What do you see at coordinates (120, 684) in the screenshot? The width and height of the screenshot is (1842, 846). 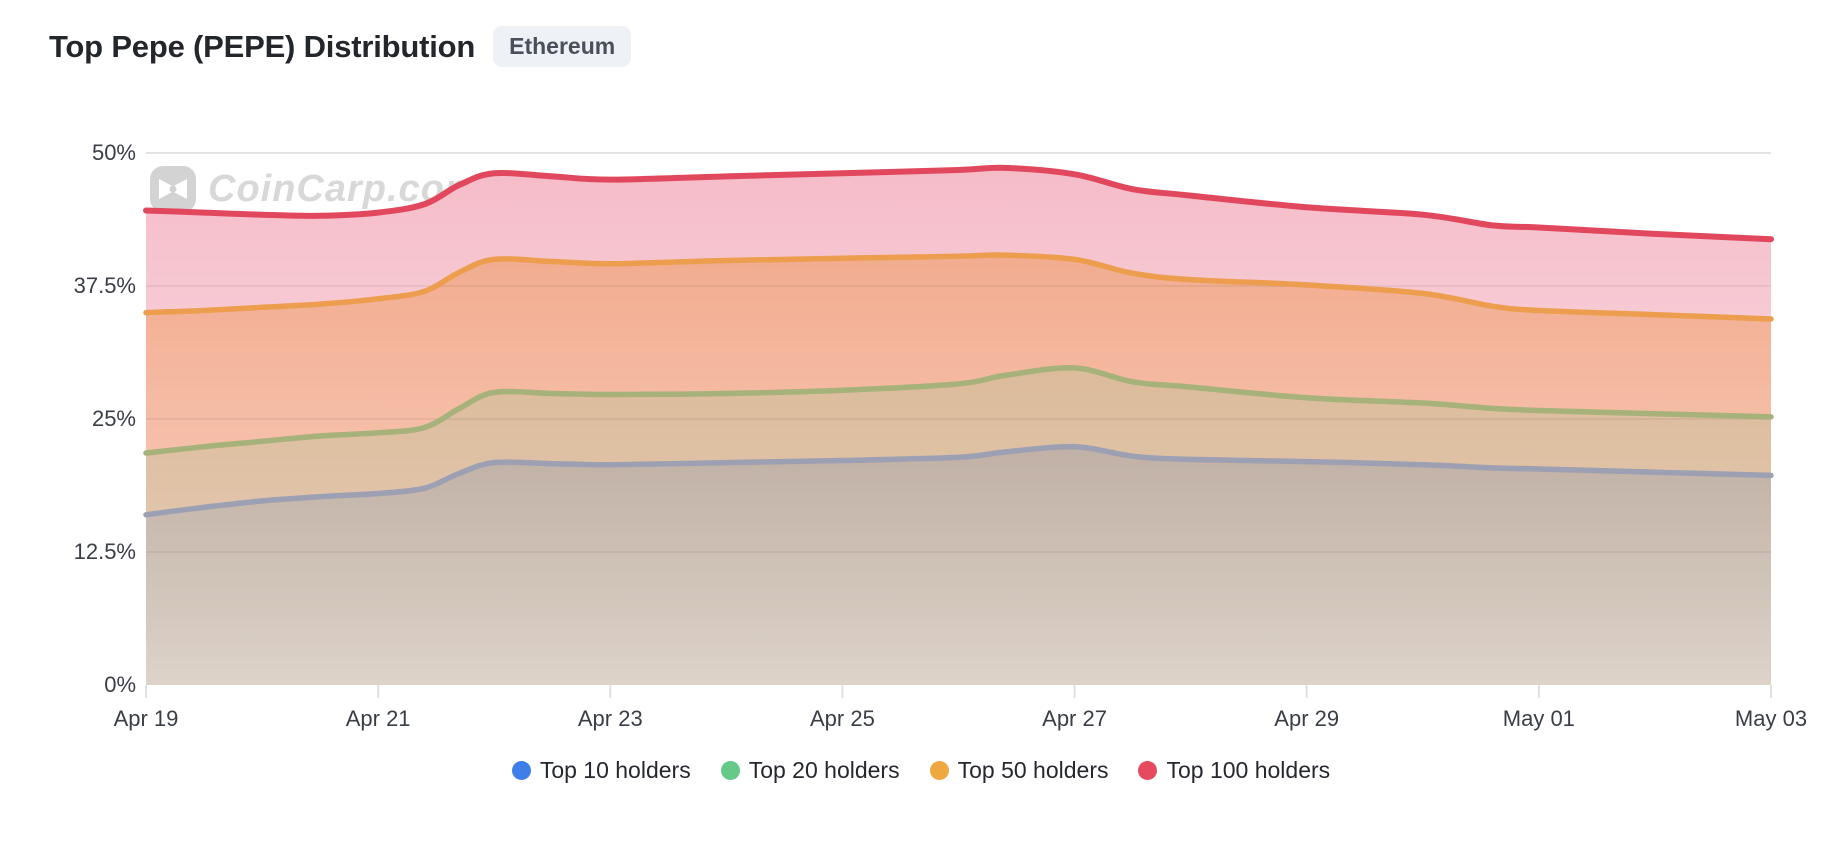 I see `y-axis-label-0%: 0%` at bounding box center [120, 684].